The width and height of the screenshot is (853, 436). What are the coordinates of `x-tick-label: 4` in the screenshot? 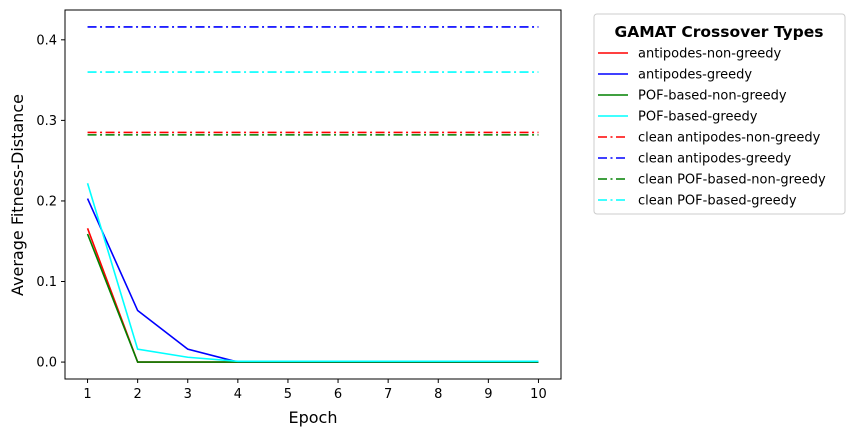 It's located at (238, 394).